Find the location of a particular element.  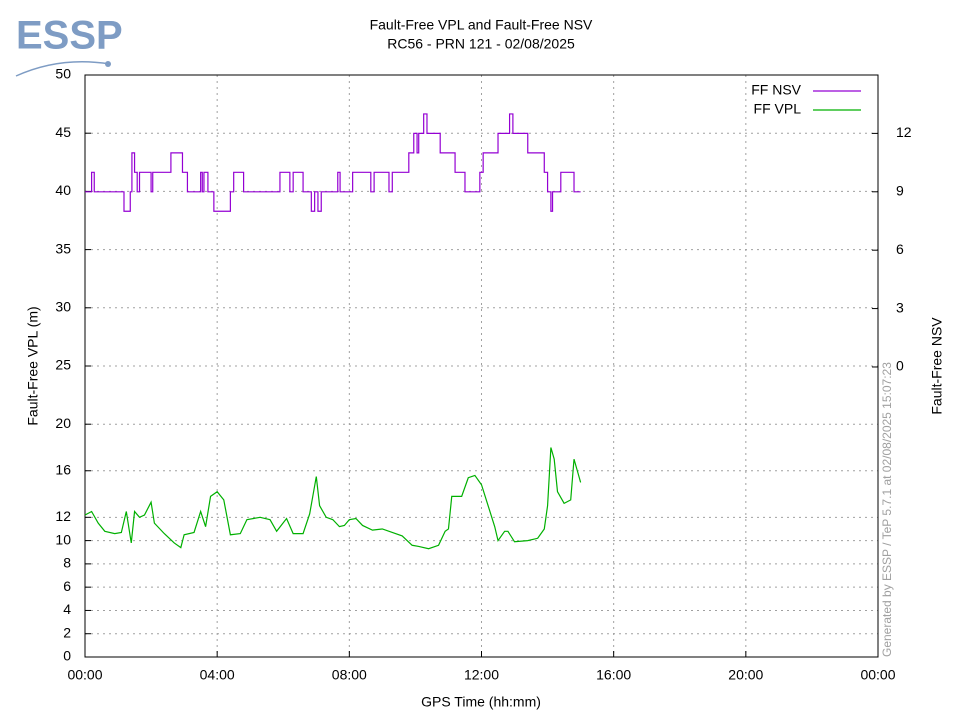

y-axis-label: Fault-Free VPL (m) is located at coordinates (33, 365).